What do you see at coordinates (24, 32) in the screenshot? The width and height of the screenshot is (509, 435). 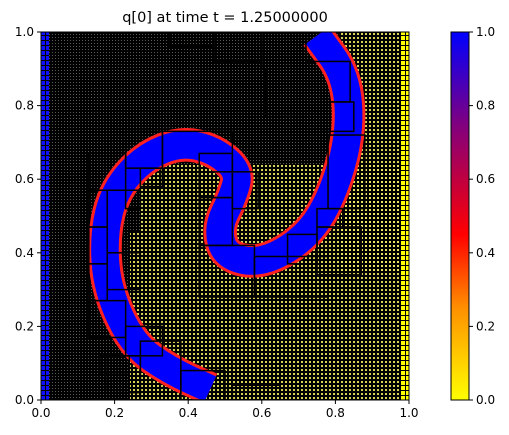 I see `y-tick-label: 1.0` at bounding box center [24, 32].